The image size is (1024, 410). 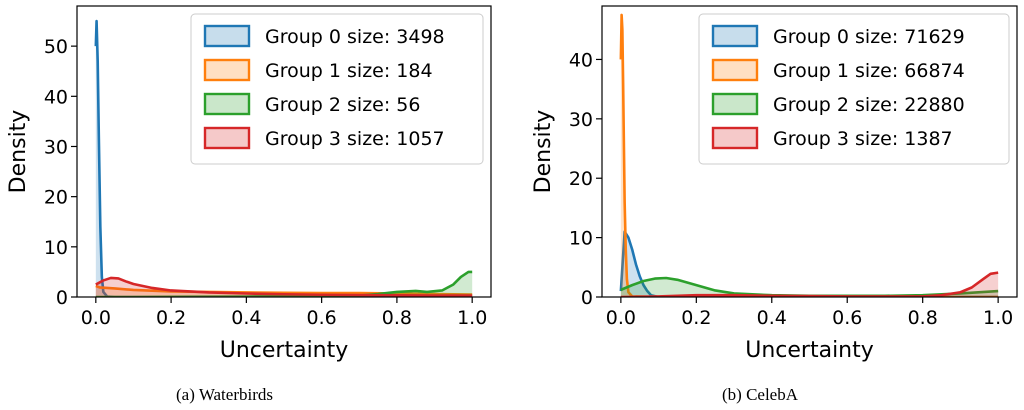 What do you see at coordinates (863, 139) in the screenshot?
I see `legend-label: Group 3 size: 1387` at bounding box center [863, 139].